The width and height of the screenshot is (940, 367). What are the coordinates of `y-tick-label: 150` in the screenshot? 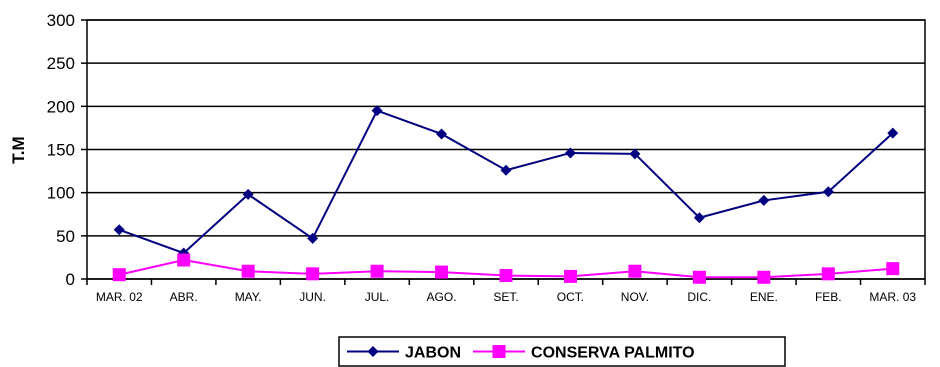 It's located at (61, 150).